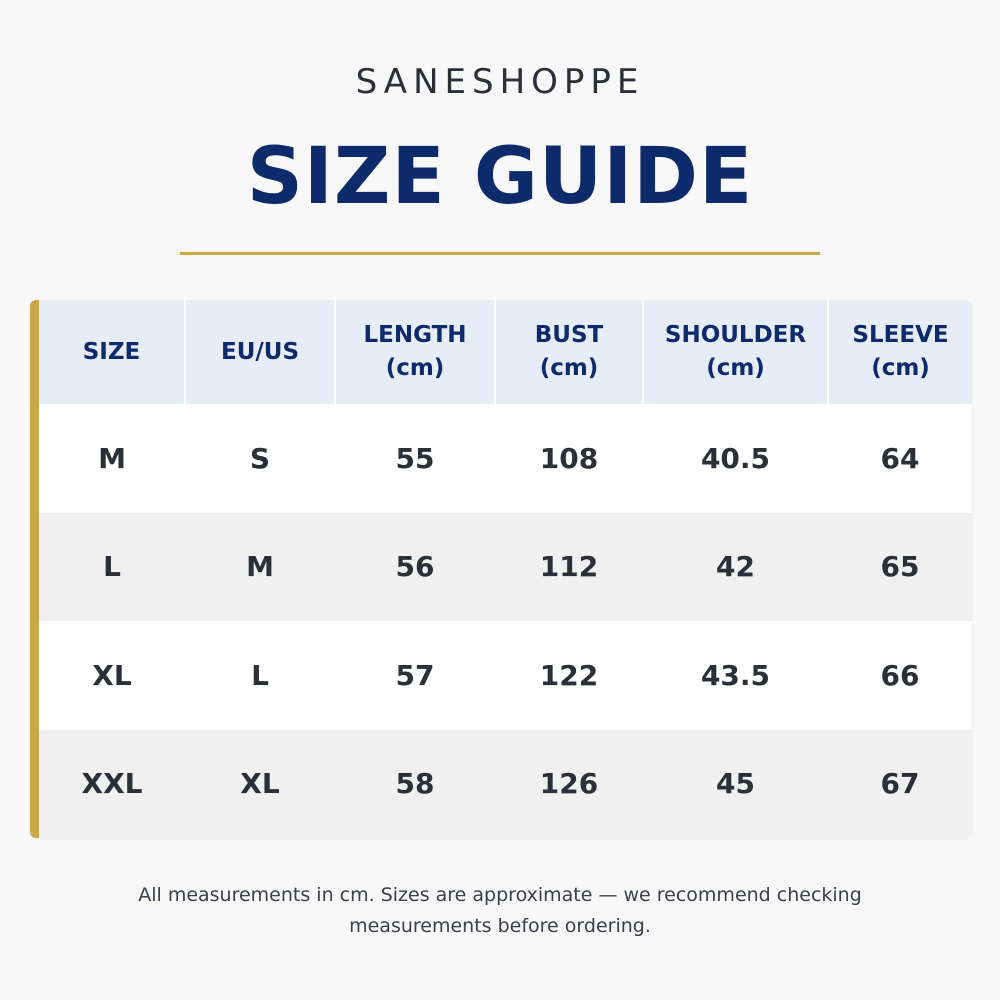 Image resolution: width=1000 pixels, height=1000 pixels. I want to click on cell-sleeve: 65, so click(900, 566).